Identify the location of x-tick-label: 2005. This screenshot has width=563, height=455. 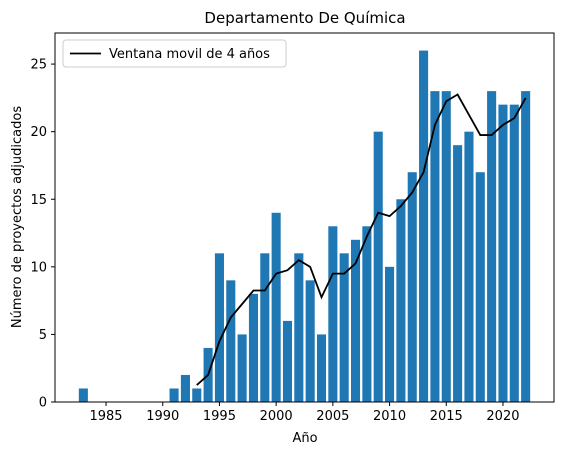
(332, 416).